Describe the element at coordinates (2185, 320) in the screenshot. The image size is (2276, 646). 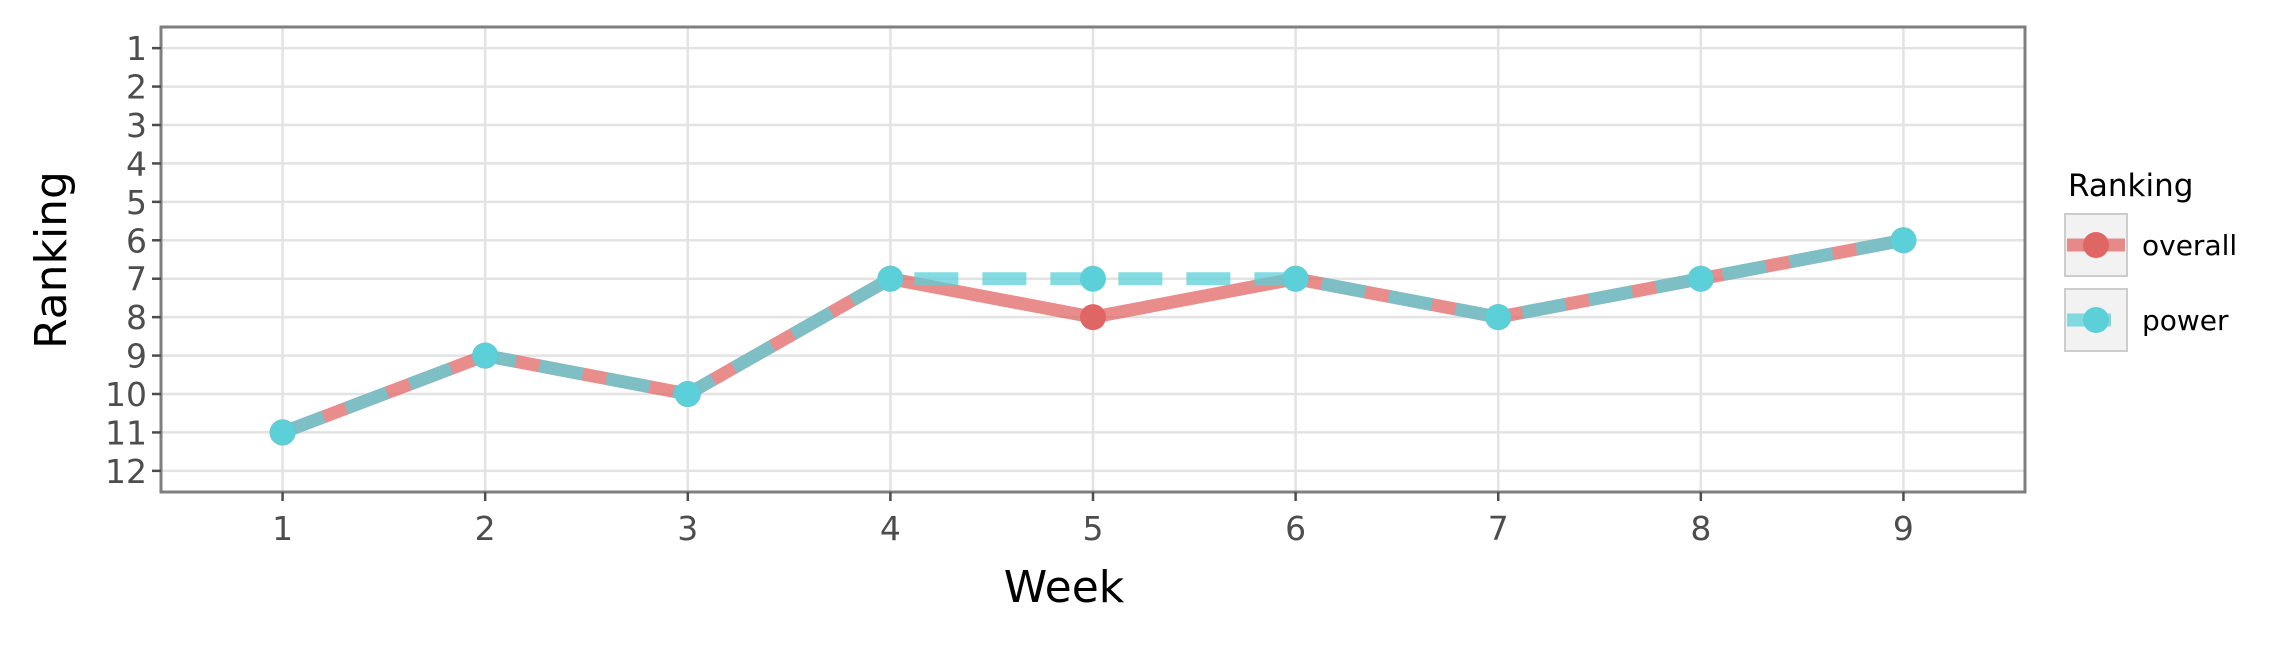
I see `legend-label: power` at that location.